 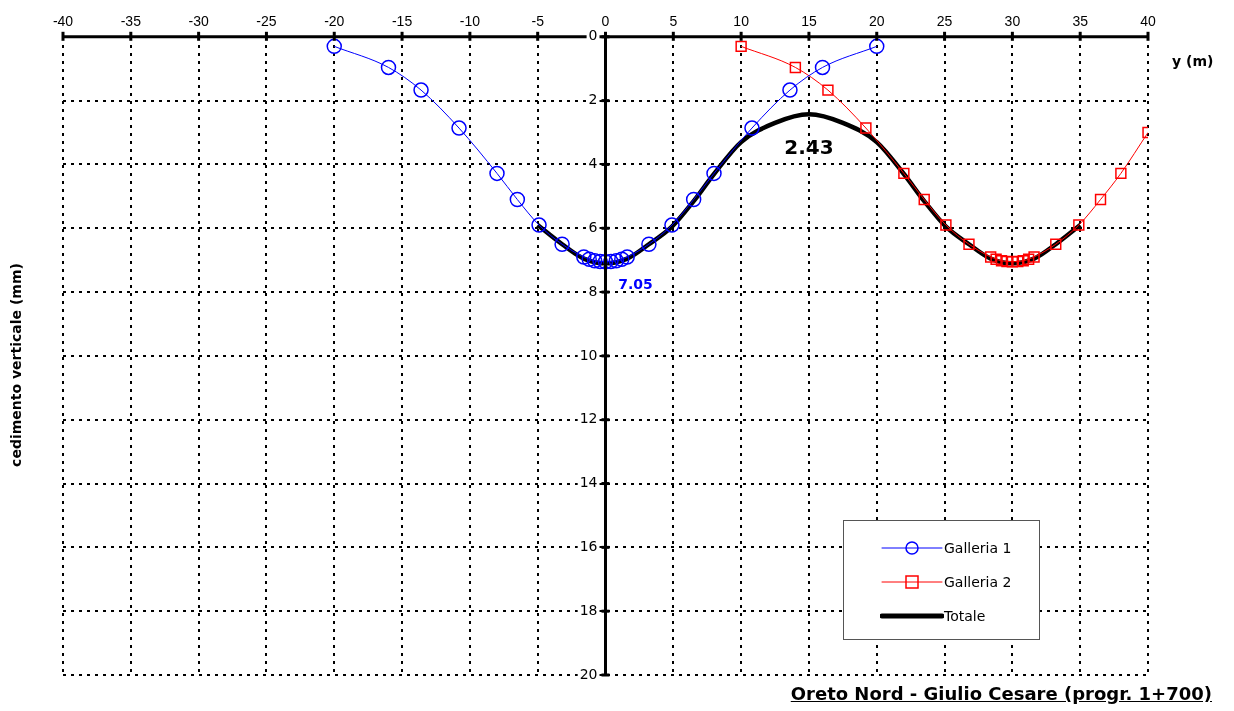 What do you see at coordinates (965, 616) in the screenshot?
I see `legend-label: Totale` at bounding box center [965, 616].